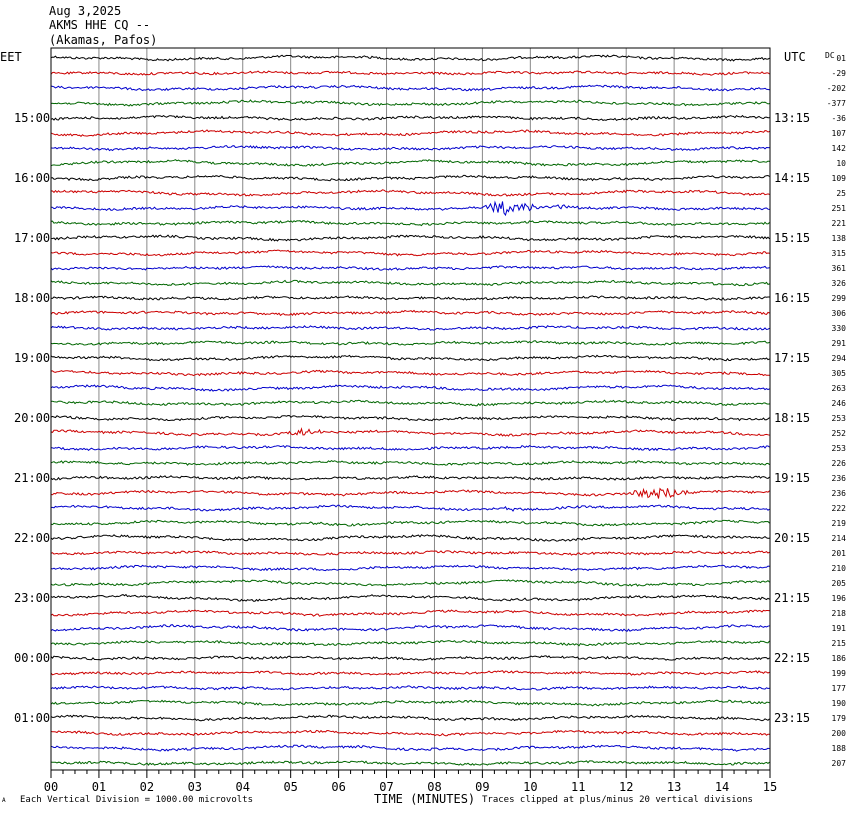  What do you see at coordinates (839, 133) in the screenshot?
I see `dc-offset-label: 107` at bounding box center [839, 133].